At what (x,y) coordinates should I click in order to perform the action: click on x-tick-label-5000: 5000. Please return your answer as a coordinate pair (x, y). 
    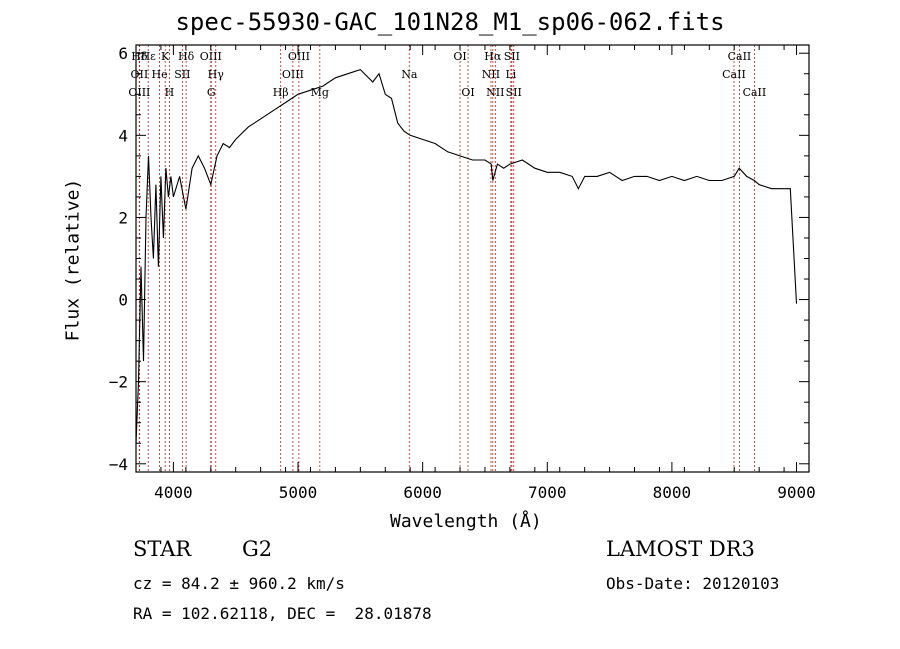
    Looking at the image, I should click on (298, 492).